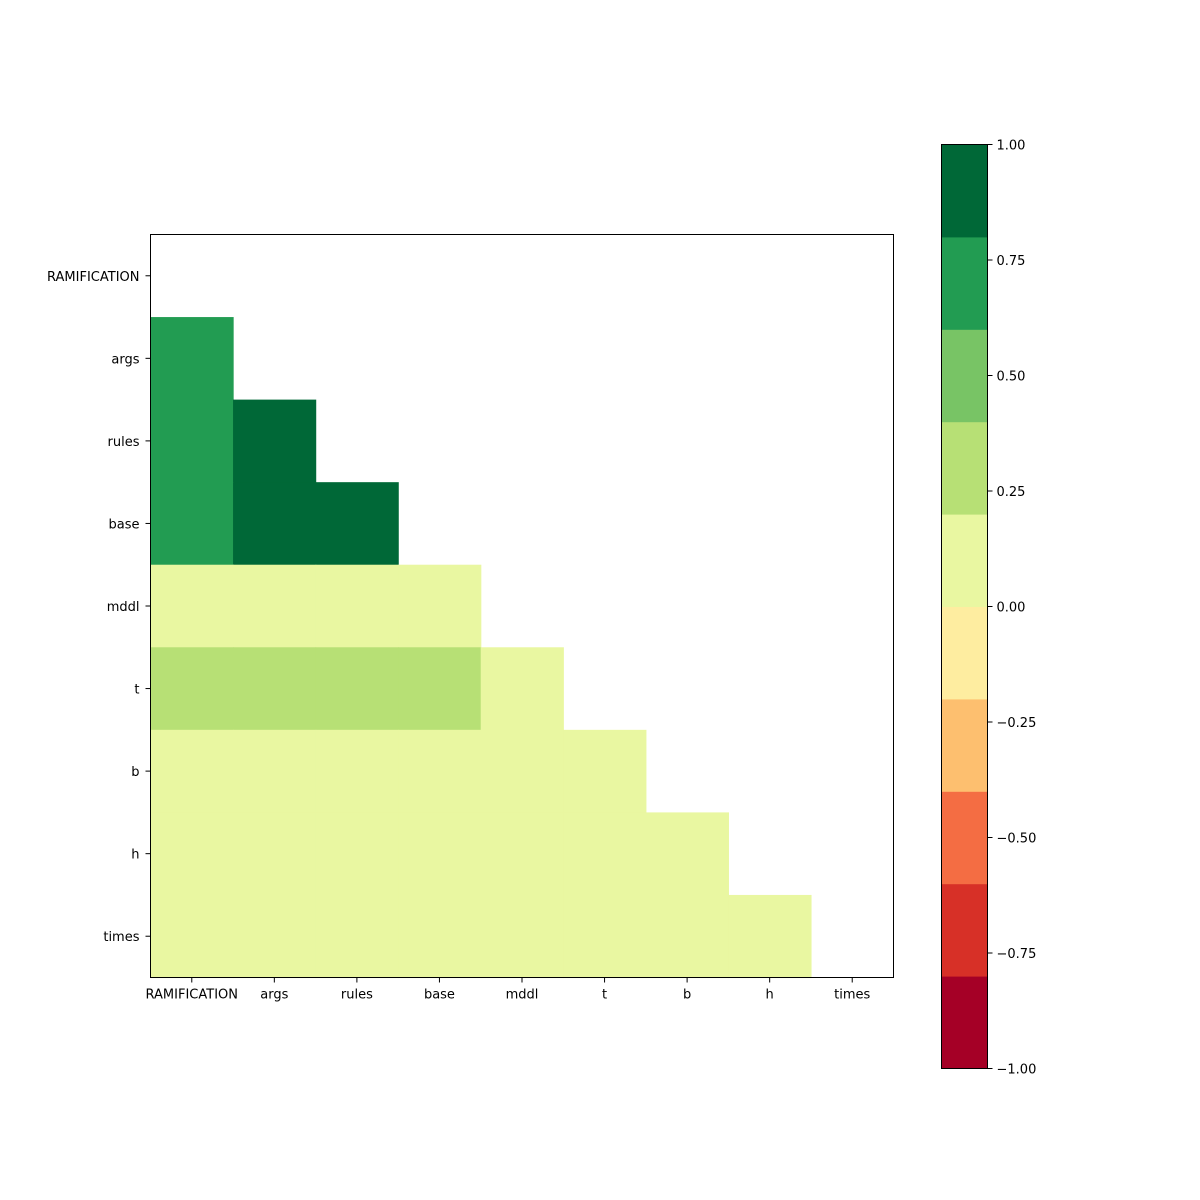 This screenshot has width=1200, height=1200. What do you see at coordinates (135, 772) in the screenshot?
I see `y-tick-label: b` at bounding box center [135, 772].